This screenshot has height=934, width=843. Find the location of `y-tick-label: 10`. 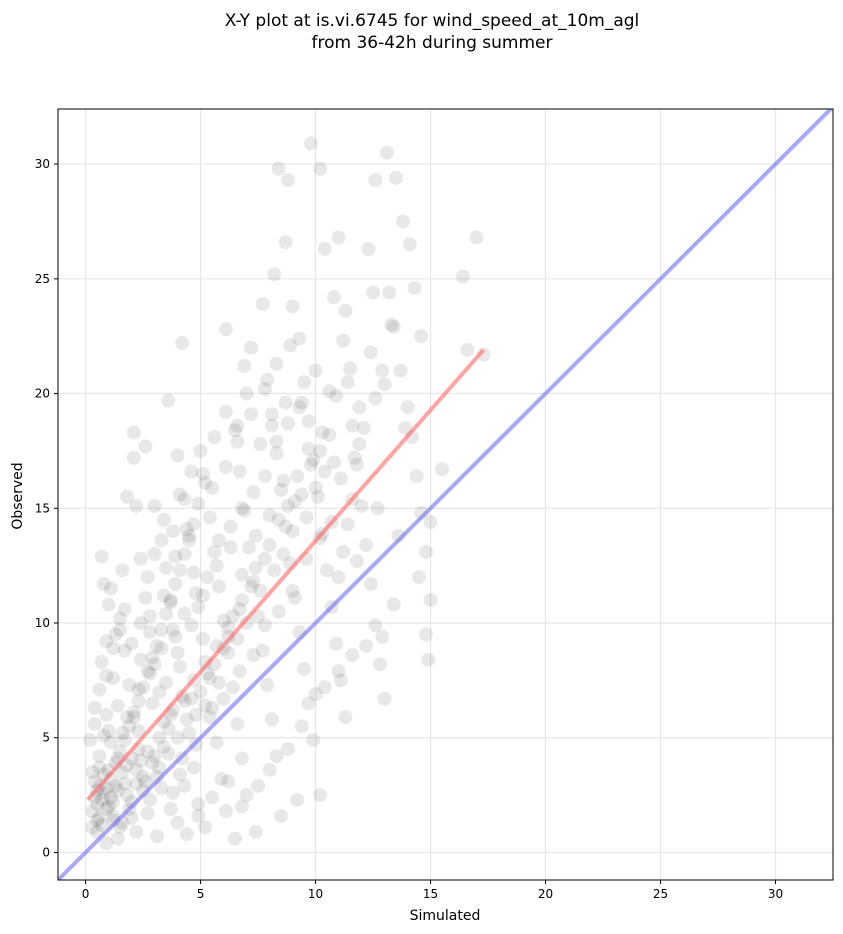

y-tick-label: 10 is located at coordinates (42, 623).